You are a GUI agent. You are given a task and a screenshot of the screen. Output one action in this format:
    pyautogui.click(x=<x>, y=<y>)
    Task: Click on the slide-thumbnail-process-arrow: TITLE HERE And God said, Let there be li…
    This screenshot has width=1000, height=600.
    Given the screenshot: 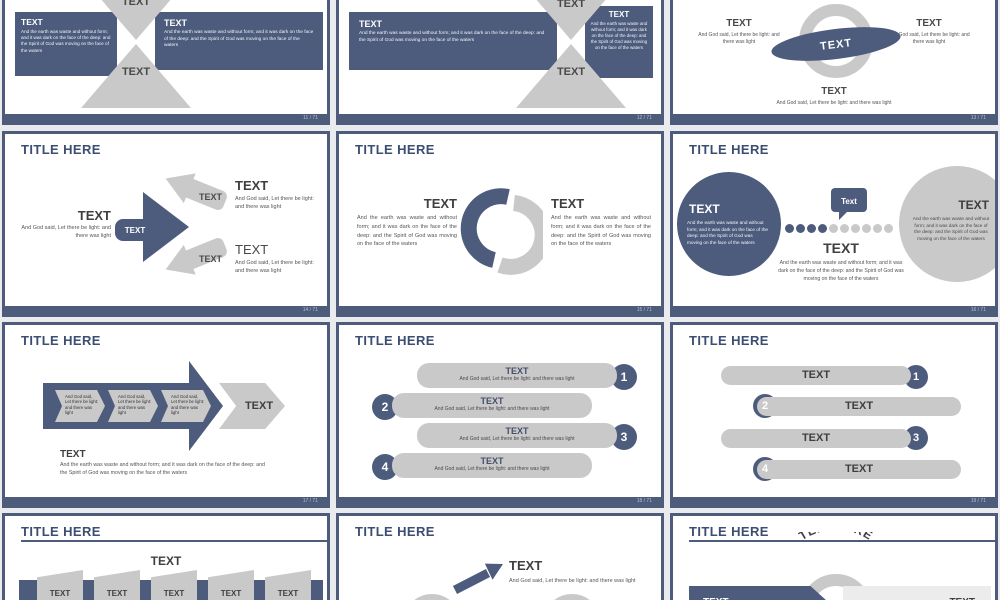 What is the action you would take?
    pyautogui.click(x=166, y=415)
    